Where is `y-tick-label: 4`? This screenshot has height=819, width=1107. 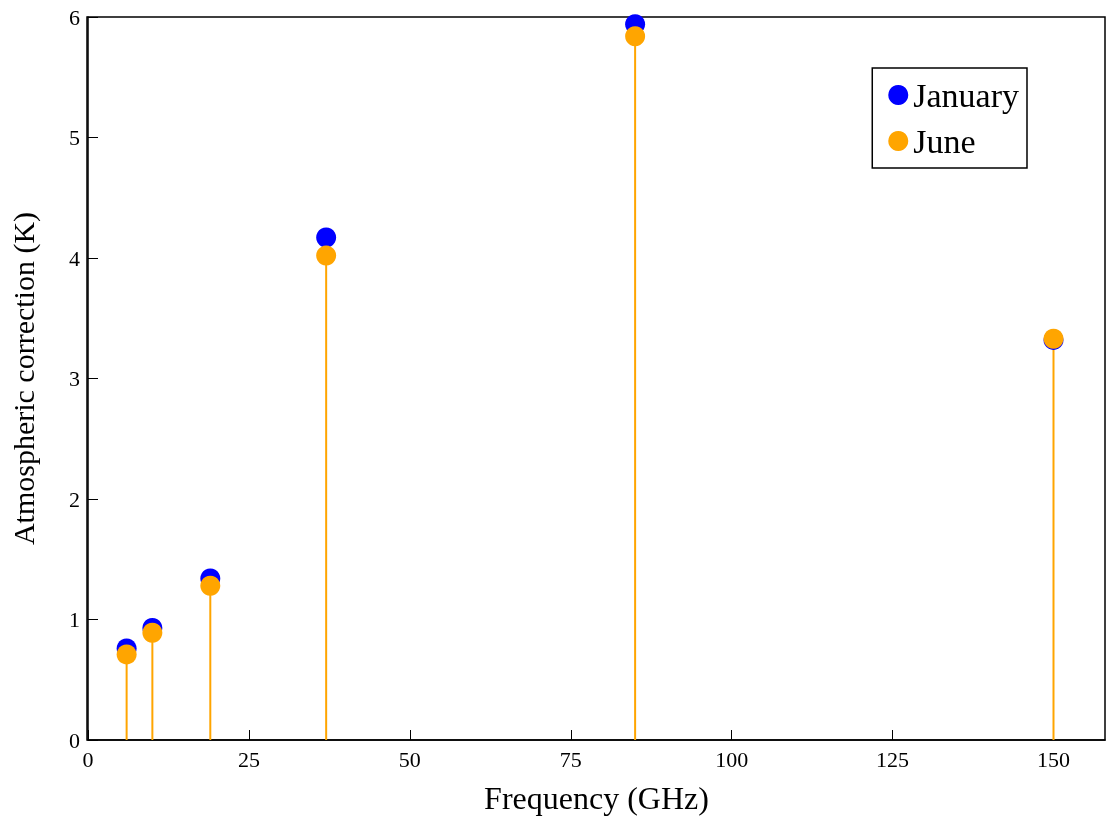
y-tick-label: 4 is located at coordinates (74, 258).